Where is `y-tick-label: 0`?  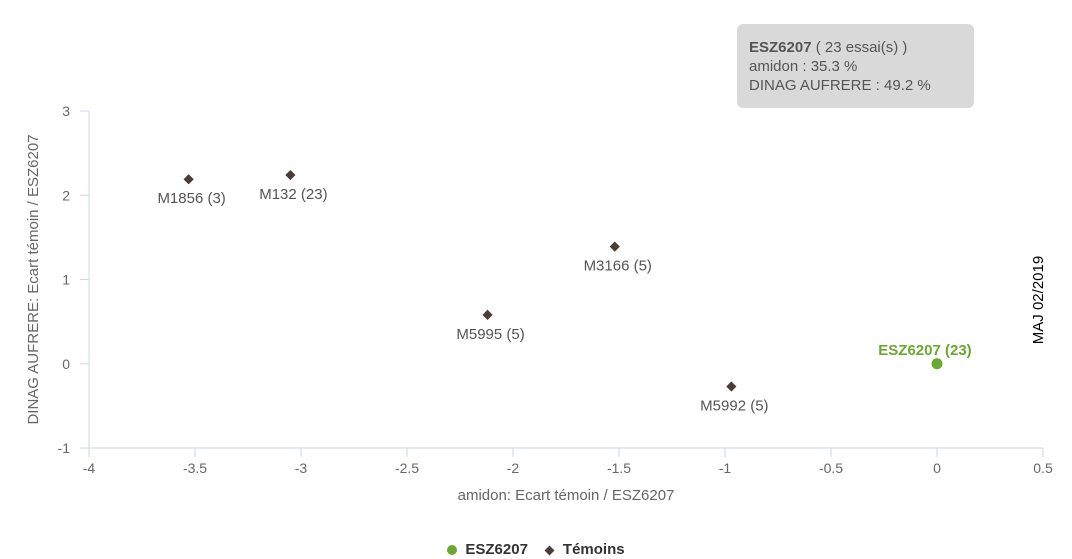 y-tick-label: 0 is located at coordinates (66, 364).